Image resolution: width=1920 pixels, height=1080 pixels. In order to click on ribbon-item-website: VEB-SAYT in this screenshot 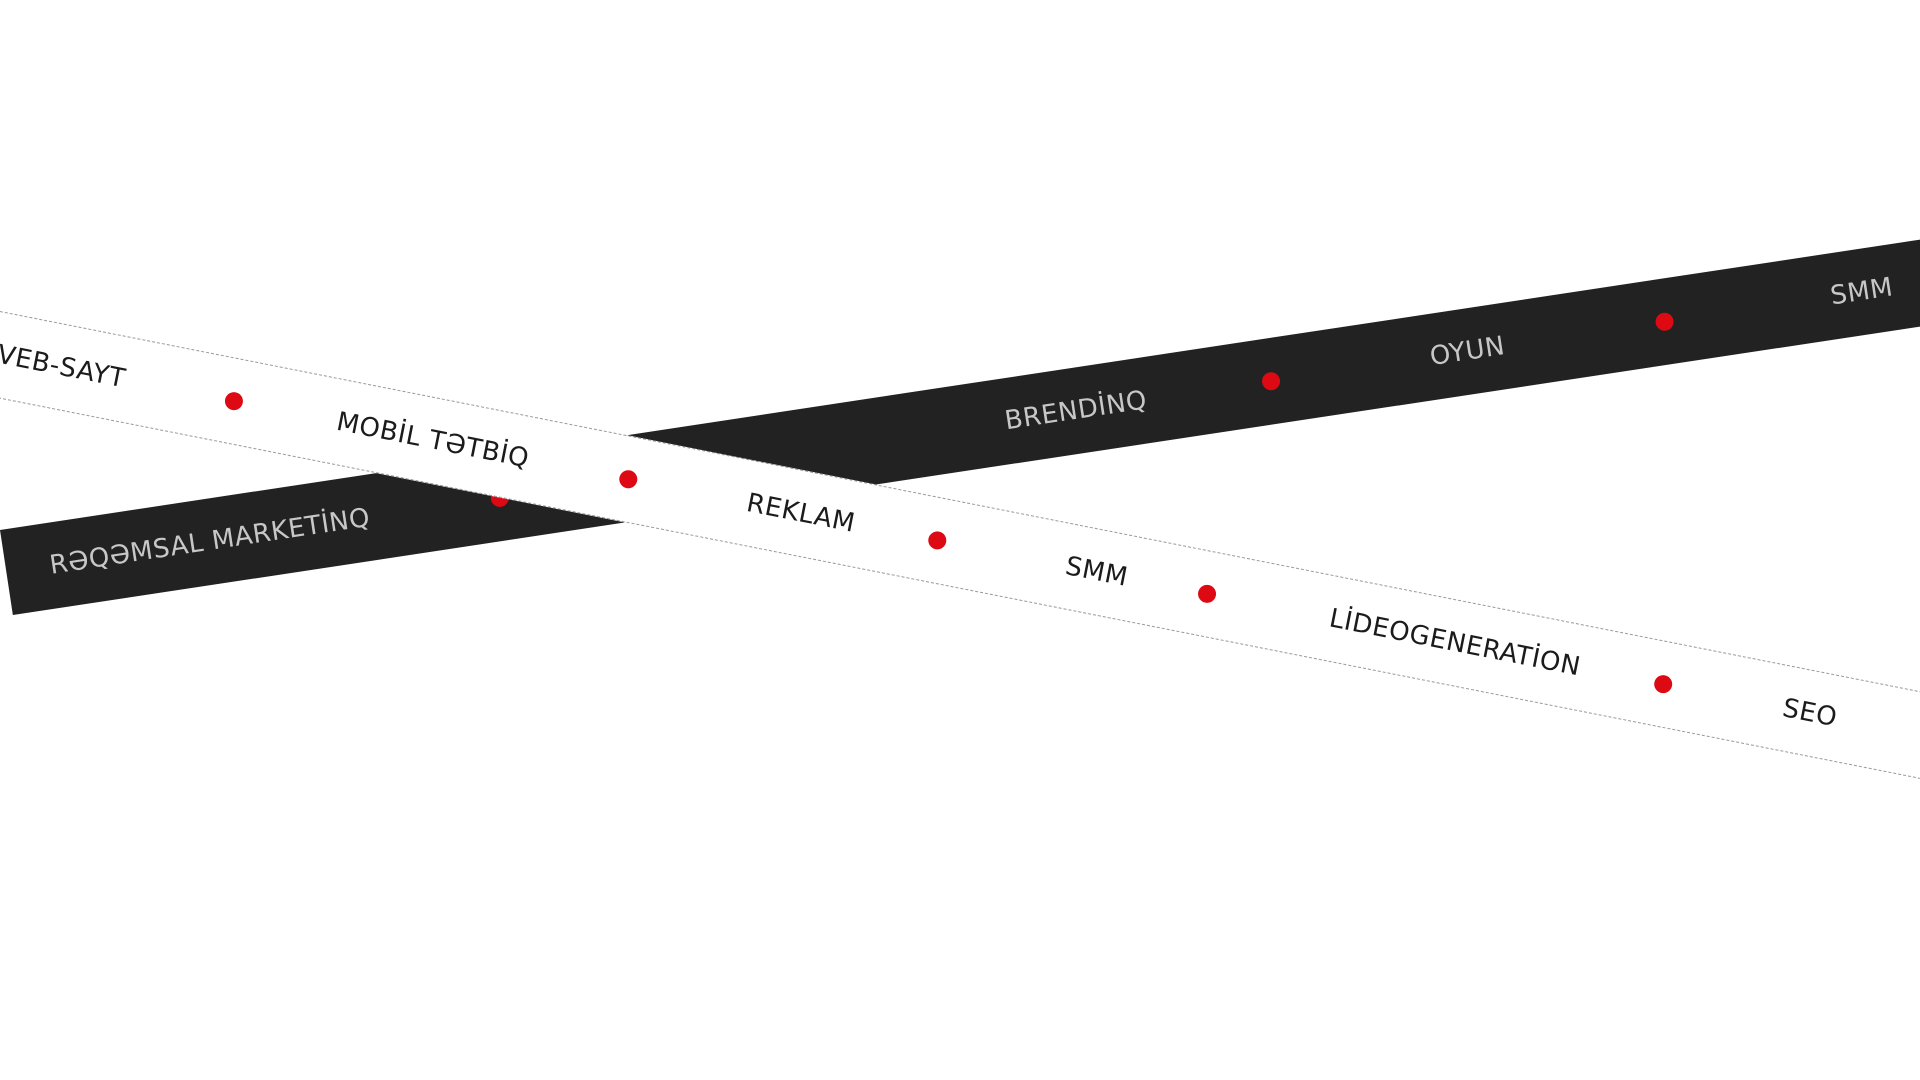, I will do `click(64, 367)`.